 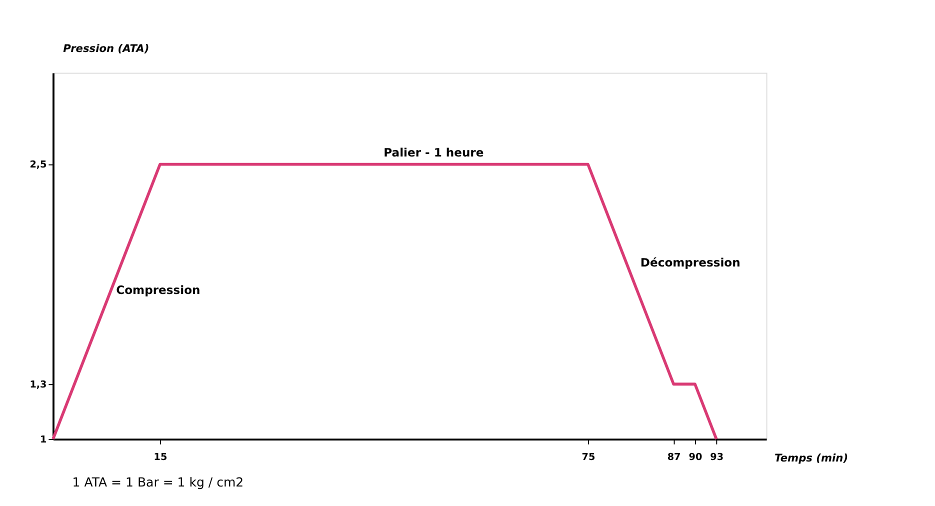 I want to click on x-tick-label: 87, so click(x=674, y=457).